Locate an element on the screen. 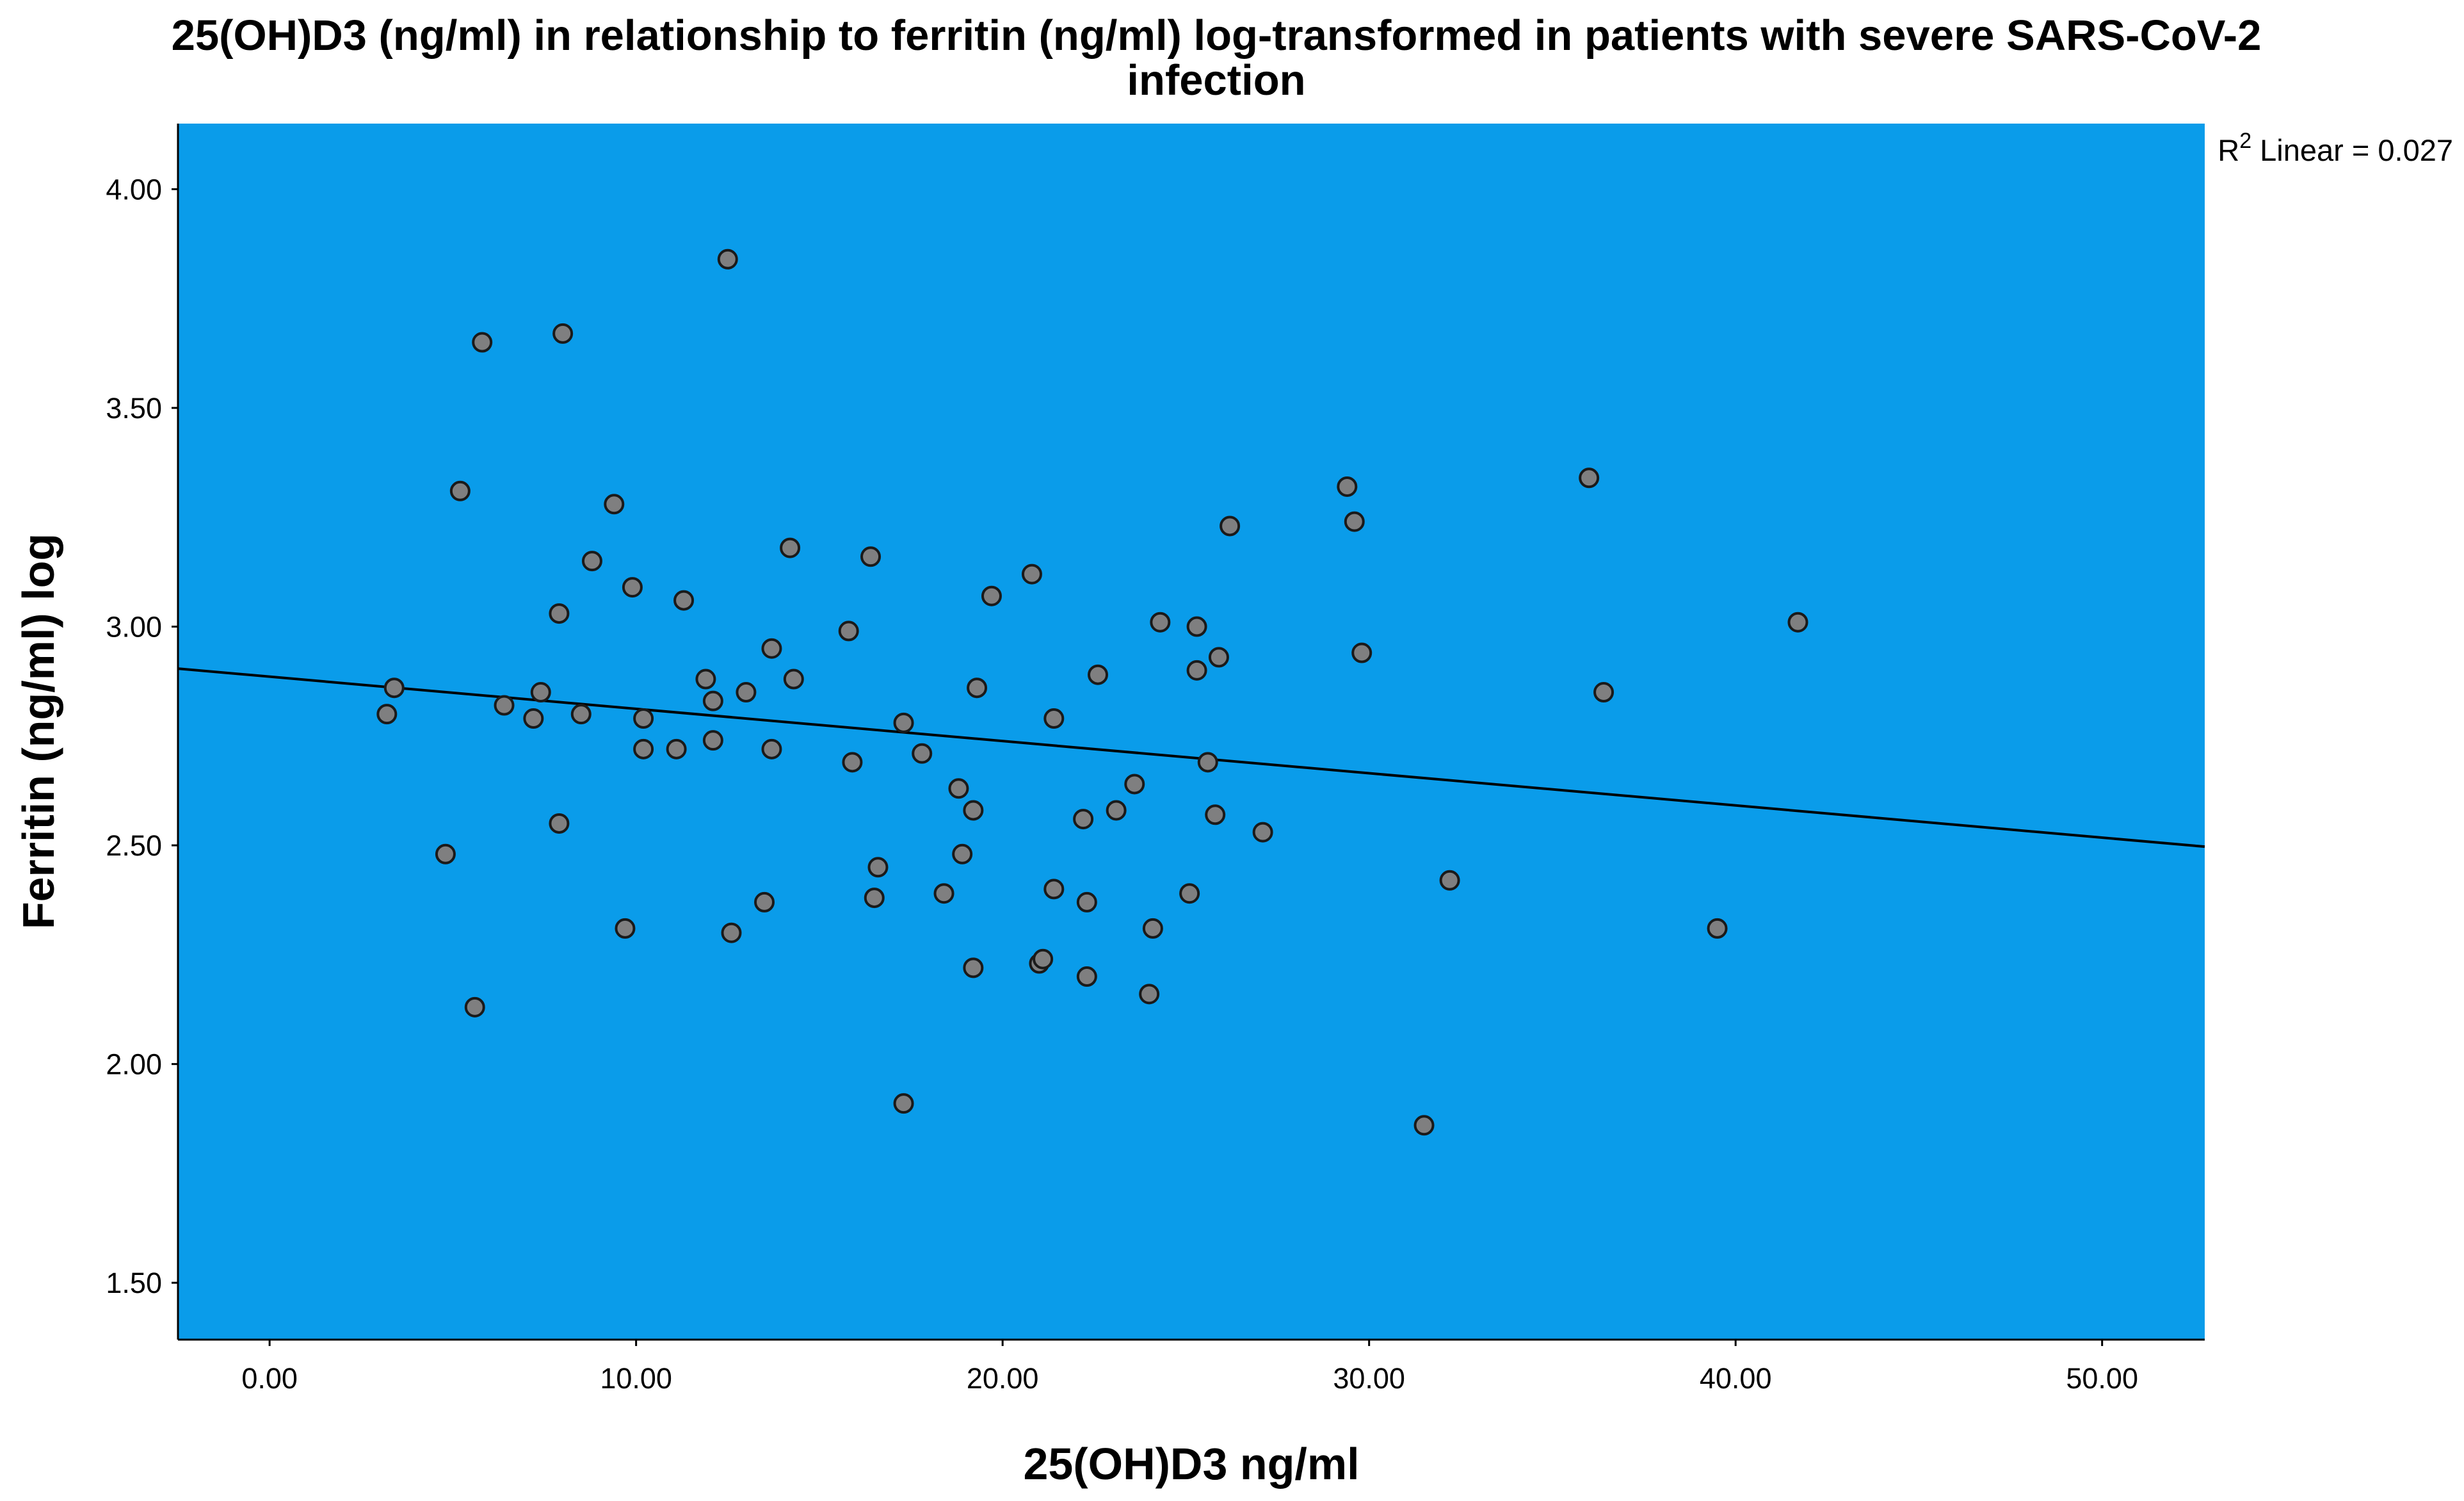  r-squared-value: Linear = 0.027 is located at coordinates (2352, 150).